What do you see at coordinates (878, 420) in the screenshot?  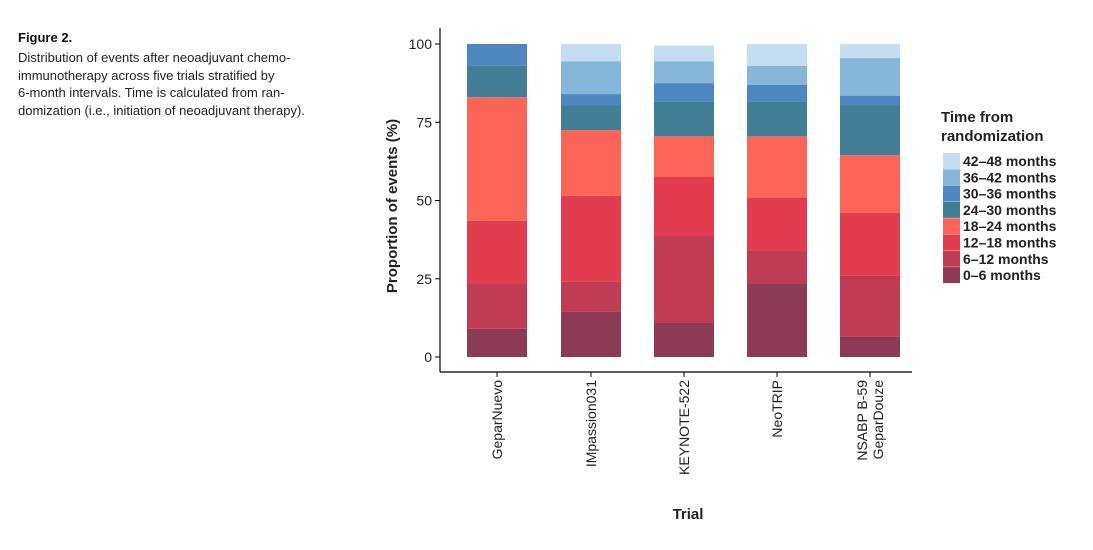 I see `x-tick-label: GeparDouze` at bounding box center [878, 420].